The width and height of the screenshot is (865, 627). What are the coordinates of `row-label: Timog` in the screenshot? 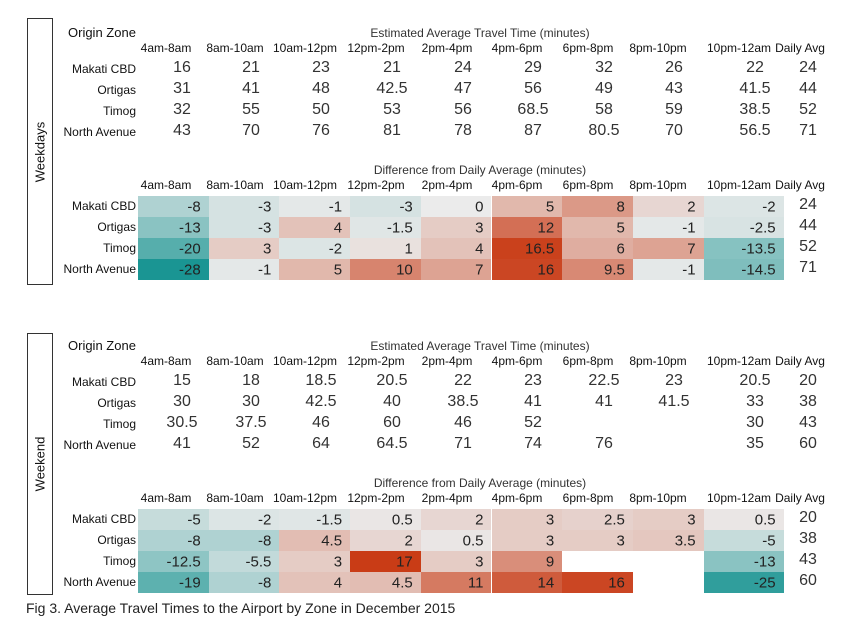 It's located at (119, 111).